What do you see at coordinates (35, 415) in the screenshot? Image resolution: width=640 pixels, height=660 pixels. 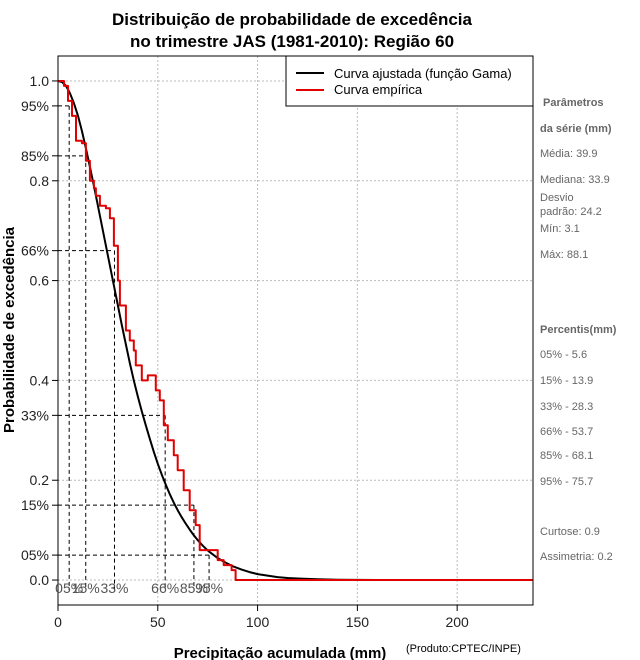 I see `y-tick-label: 33%` at bounding box center [35, 415].